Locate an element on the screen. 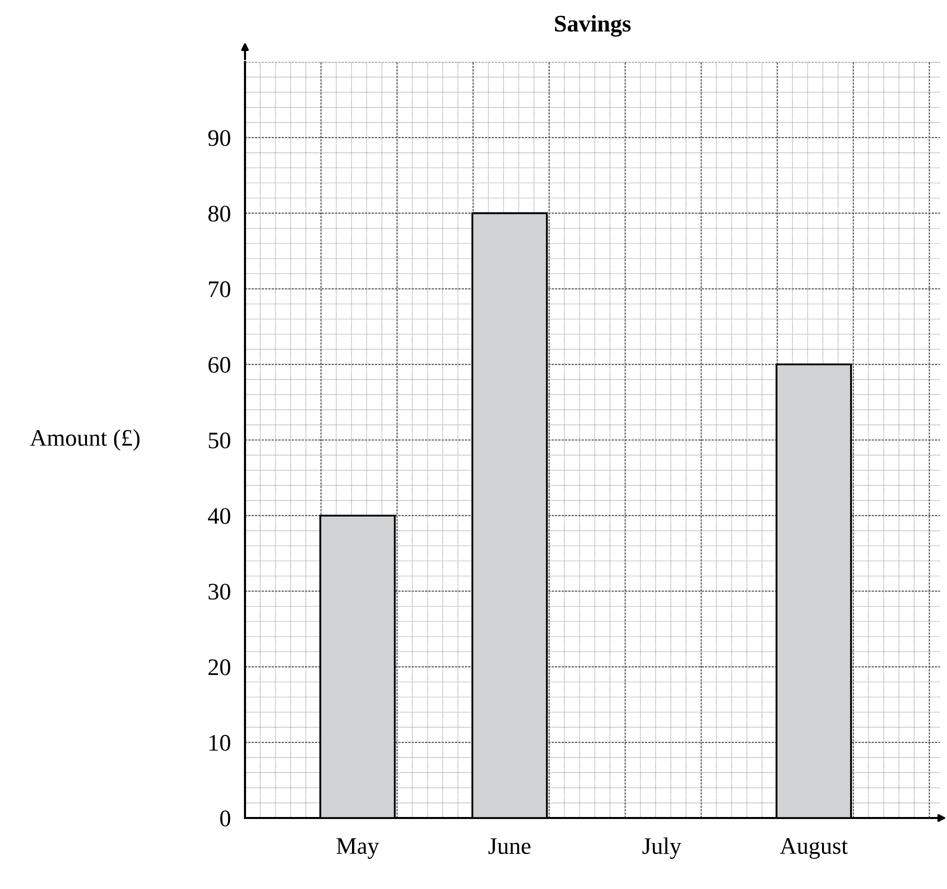 The height and width of the screenshot is (889, 947). y-tick-label: 10 is located at coordinates (220, 742).